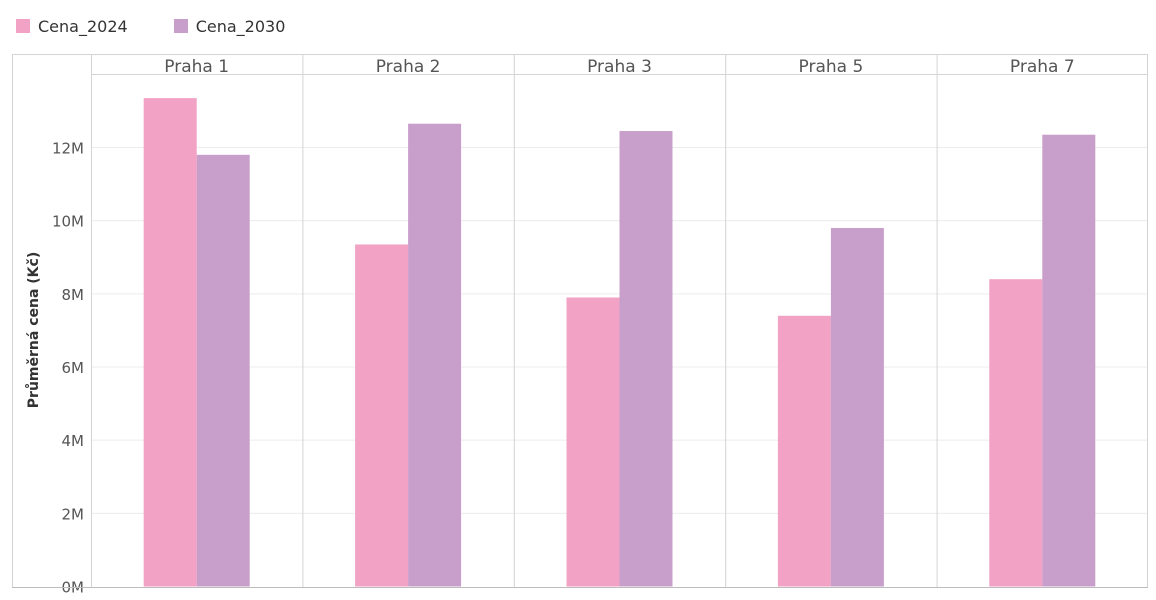 The image size is (1156, 600). I want to click on legend-item-cena-2024: Cena_2024, so click(72, 26).